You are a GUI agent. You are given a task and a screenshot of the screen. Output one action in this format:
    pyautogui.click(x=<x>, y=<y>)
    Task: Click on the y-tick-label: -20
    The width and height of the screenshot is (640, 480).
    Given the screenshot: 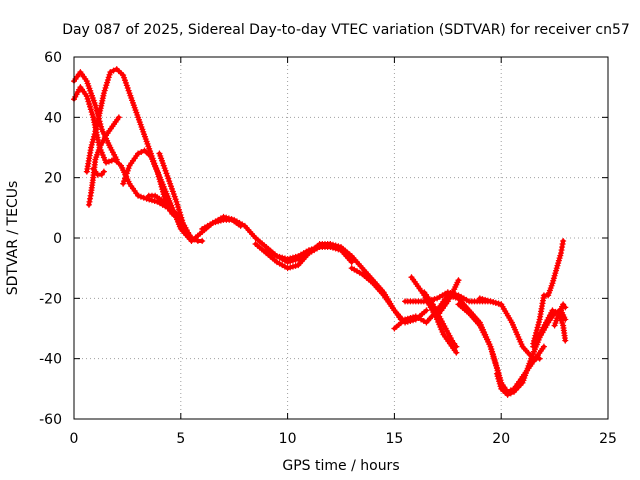 What is the action you would take?
    pyautogui.click(x=50, y=299)
    